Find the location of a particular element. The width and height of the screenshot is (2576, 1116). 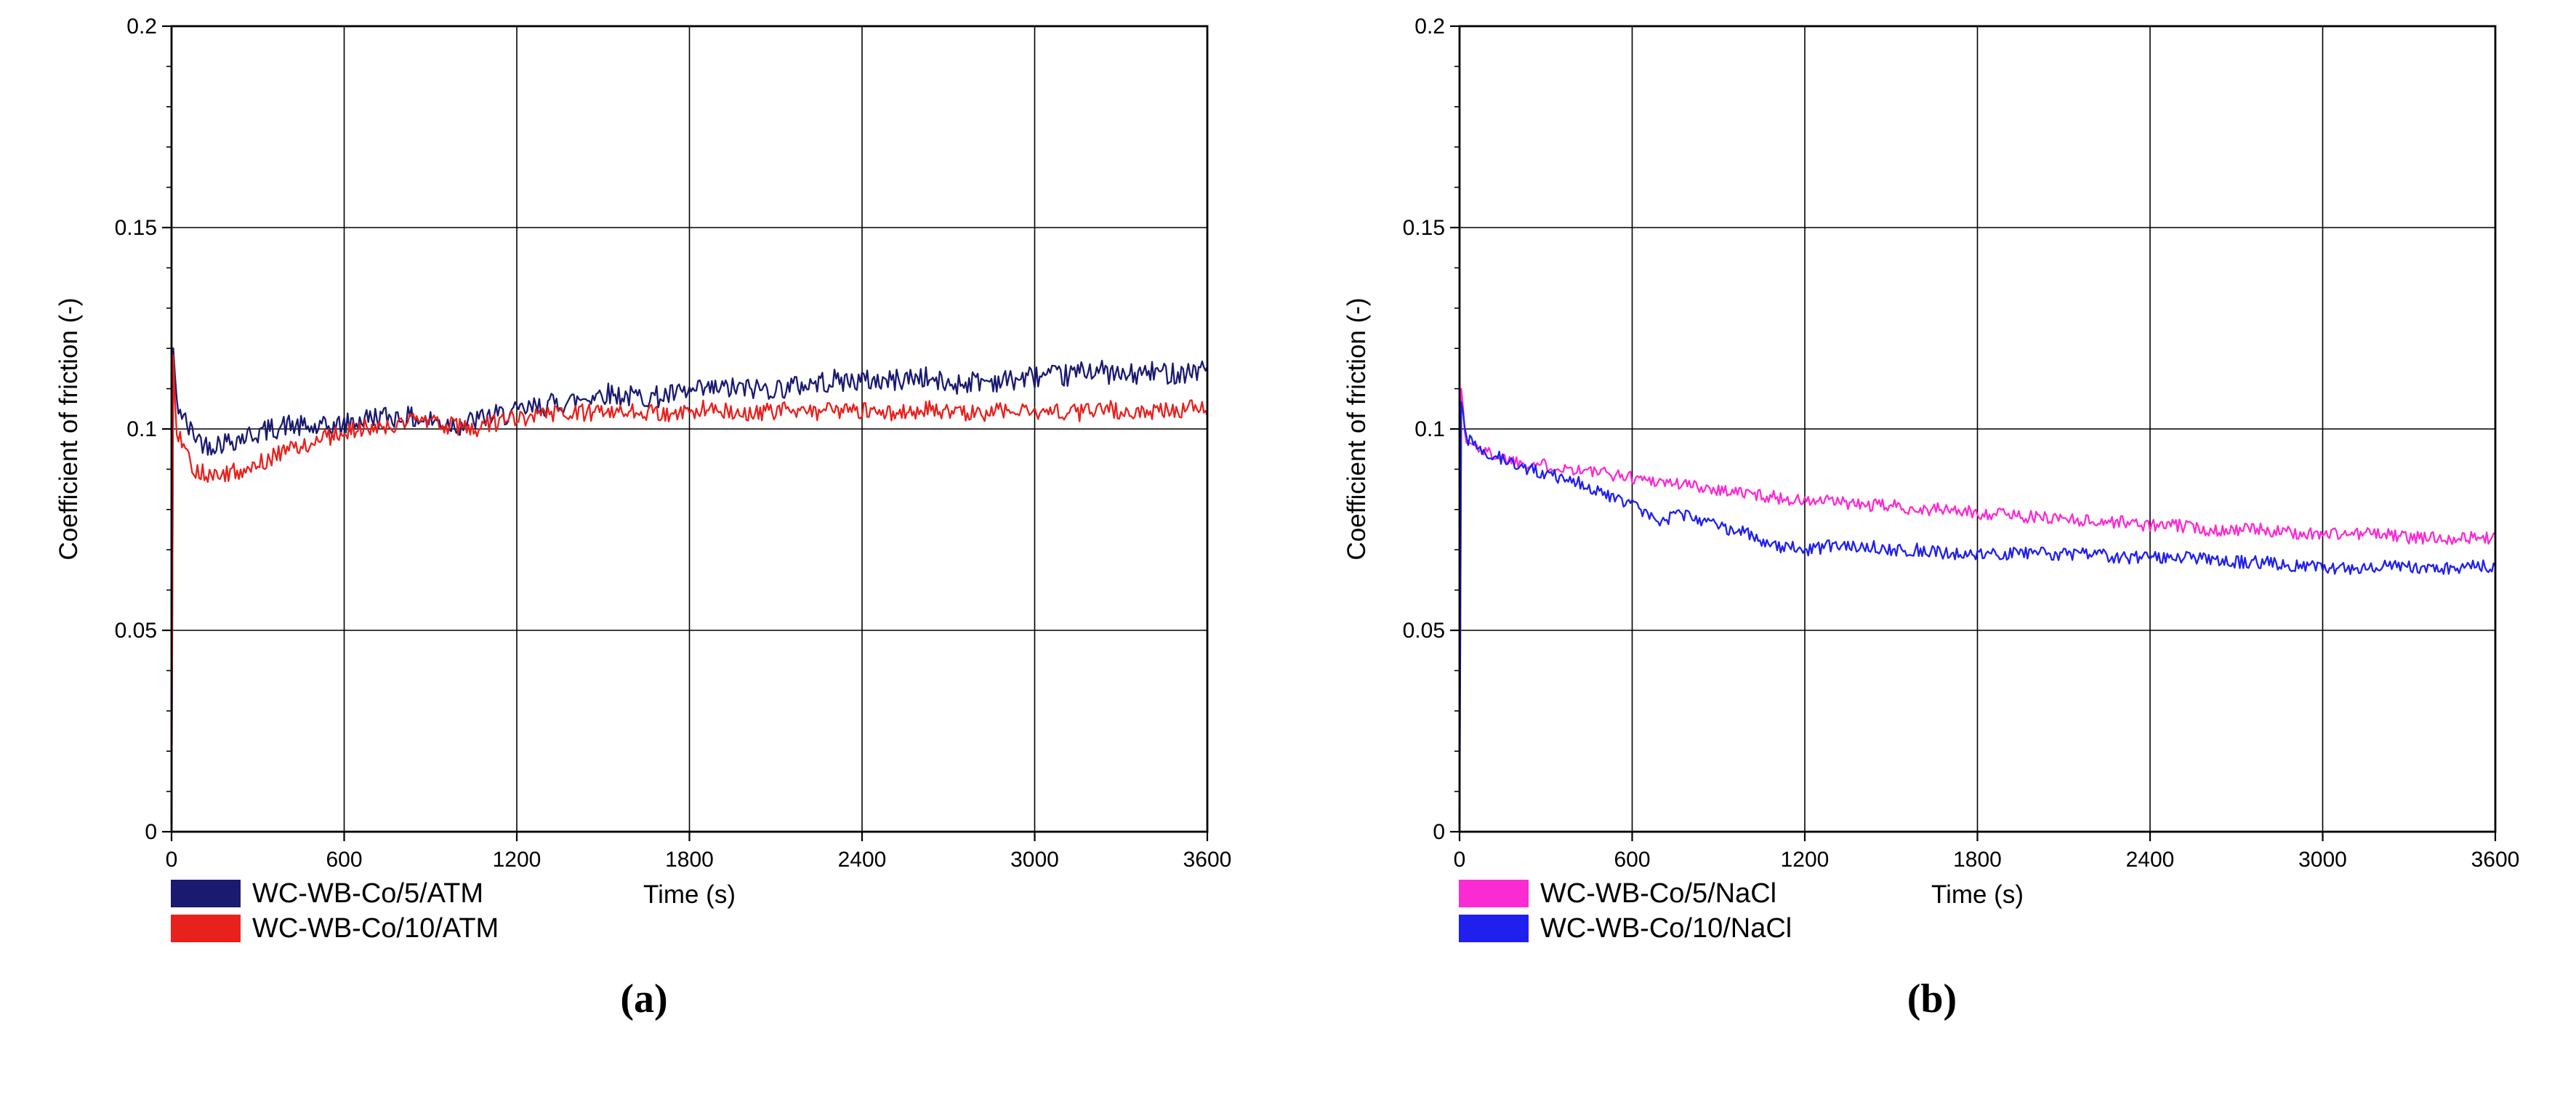

legend-label: WC-WB-Co/5/NaCl is located at coordinates (1658, 894).